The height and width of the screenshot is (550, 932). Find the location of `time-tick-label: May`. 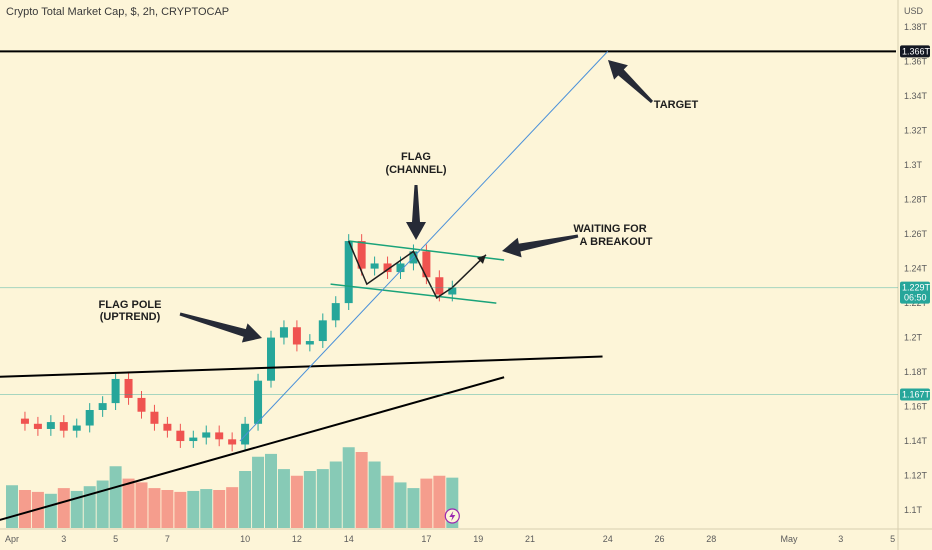

time-tick-label: May is located at coordinates (789, 539).